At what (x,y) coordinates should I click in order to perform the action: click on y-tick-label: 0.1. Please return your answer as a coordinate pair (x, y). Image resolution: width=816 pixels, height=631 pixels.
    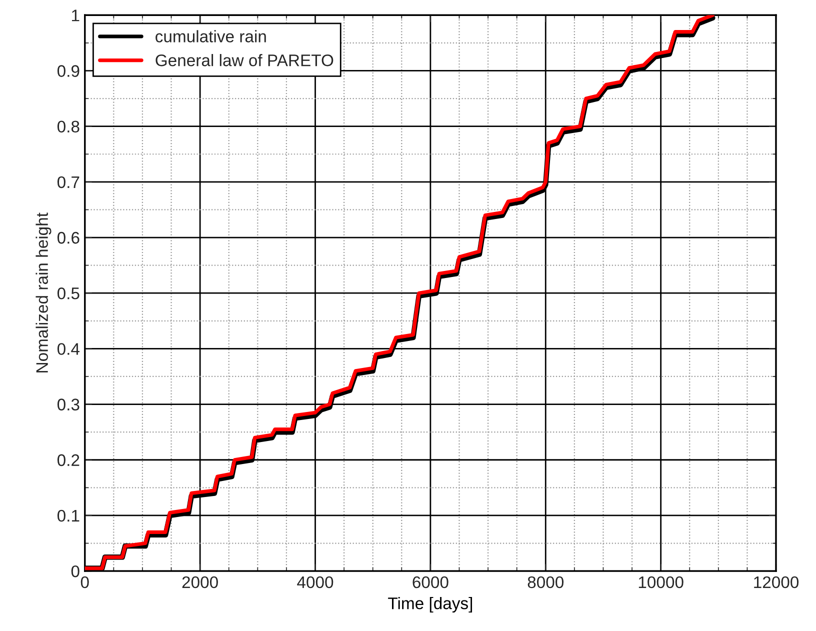
    Looking at the image, I should click on (68, 516).